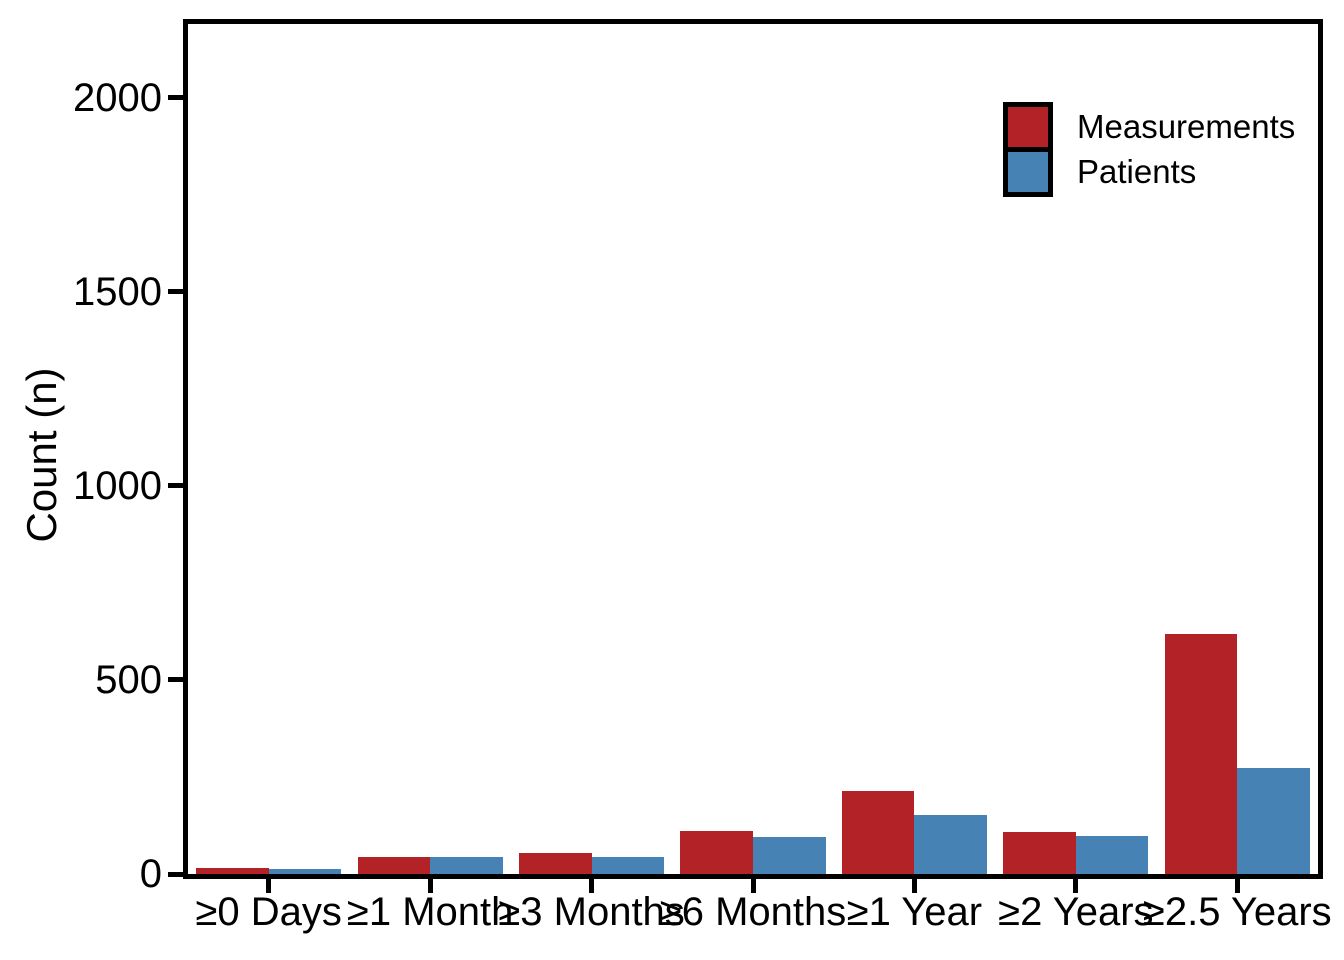 Image resolution: width=1344 pixels, height=960 pixels. I want to click on legend-label-measurements: Measurements, so click(1186, 126).